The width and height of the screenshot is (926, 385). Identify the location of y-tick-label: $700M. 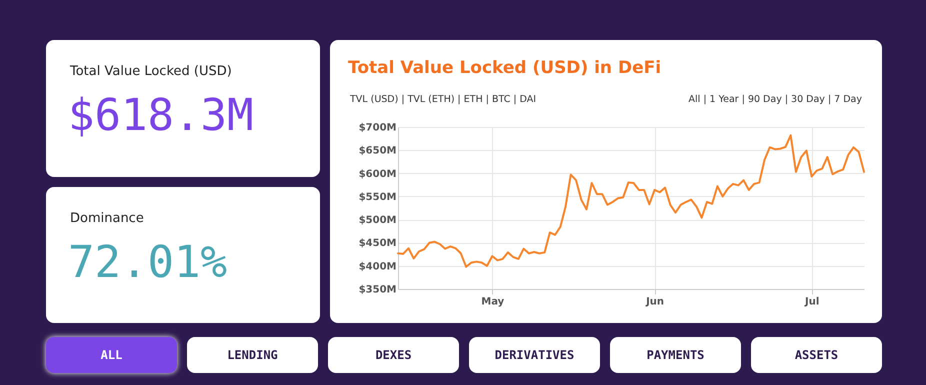
(377, 128).